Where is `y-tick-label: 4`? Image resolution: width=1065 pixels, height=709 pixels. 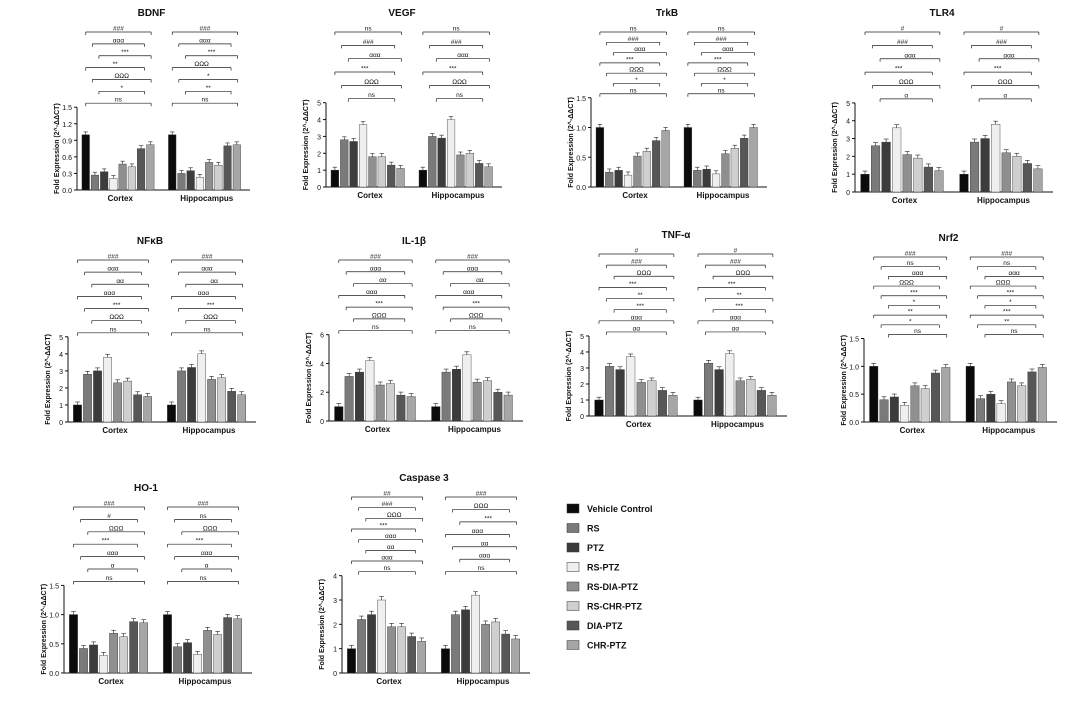
y-tick-label: 4 is located at coordinates (61, 355).